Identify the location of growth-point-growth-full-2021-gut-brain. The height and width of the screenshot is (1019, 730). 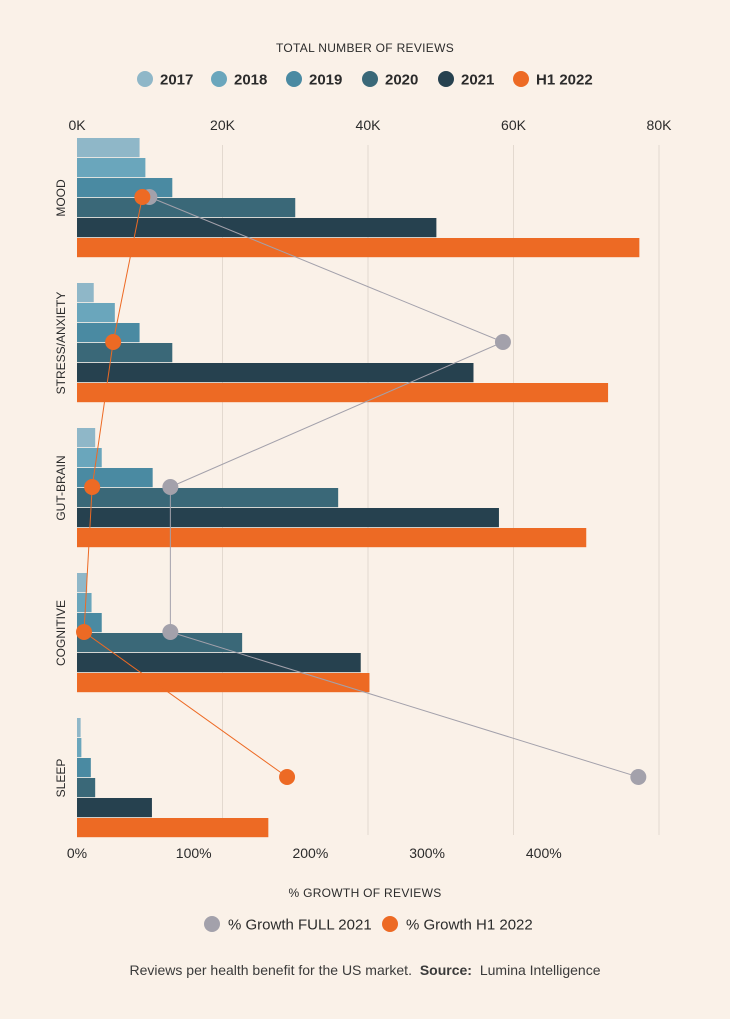
(170, 487).